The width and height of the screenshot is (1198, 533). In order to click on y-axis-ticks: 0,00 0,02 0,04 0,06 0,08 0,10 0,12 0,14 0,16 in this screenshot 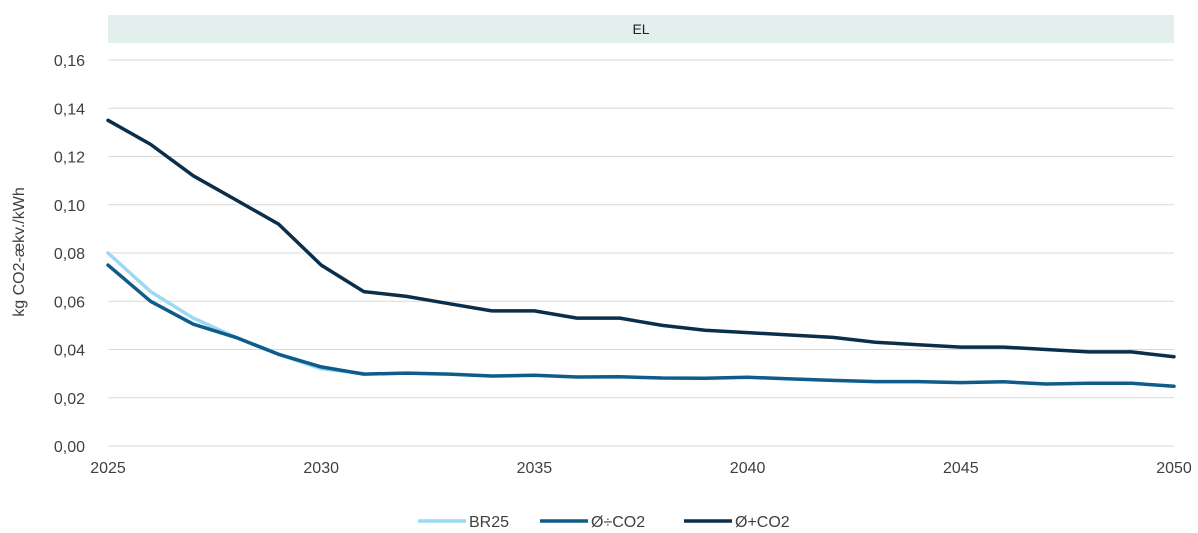, I will do `click(69, 254)`.